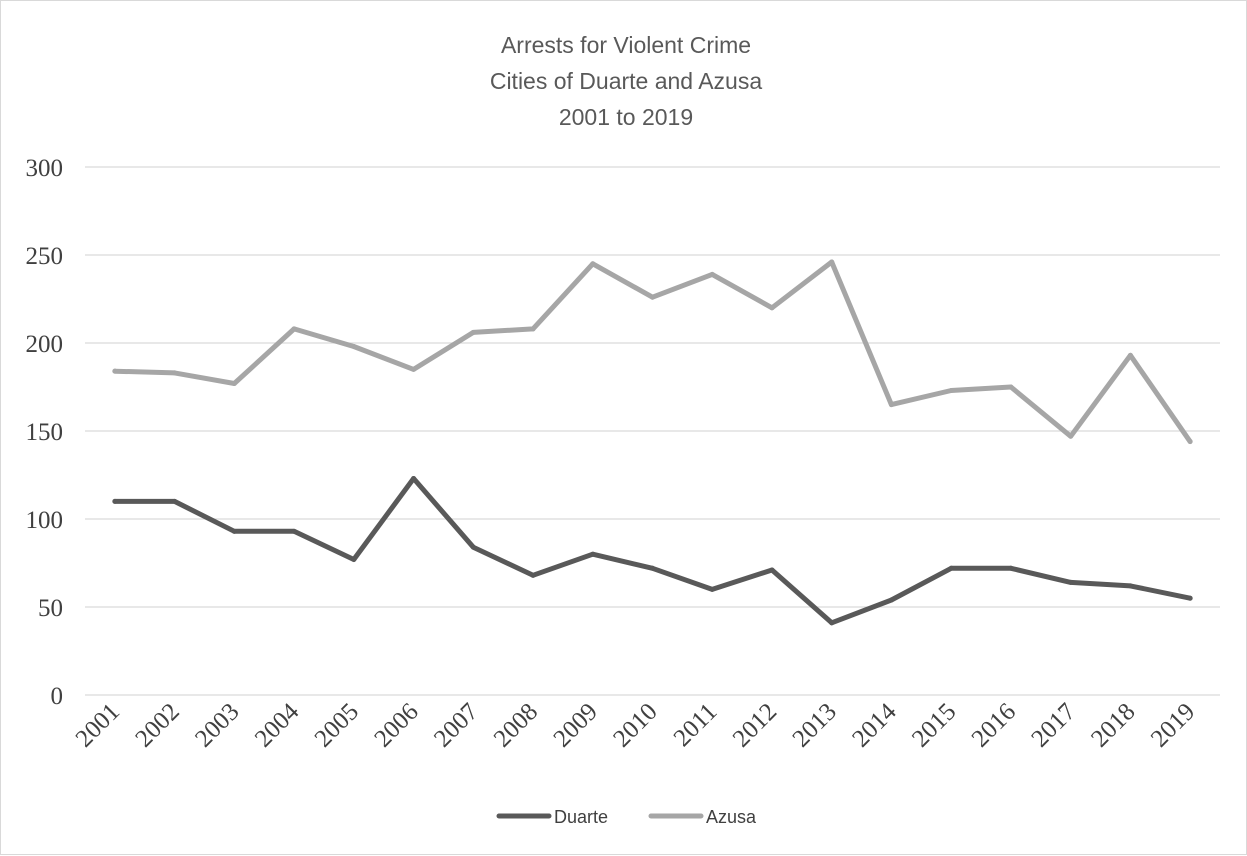 This screenshot has width=1247, height=856. I want to click on chart-title-line-1: Arrests for Violent Crime, so click(626, 45).